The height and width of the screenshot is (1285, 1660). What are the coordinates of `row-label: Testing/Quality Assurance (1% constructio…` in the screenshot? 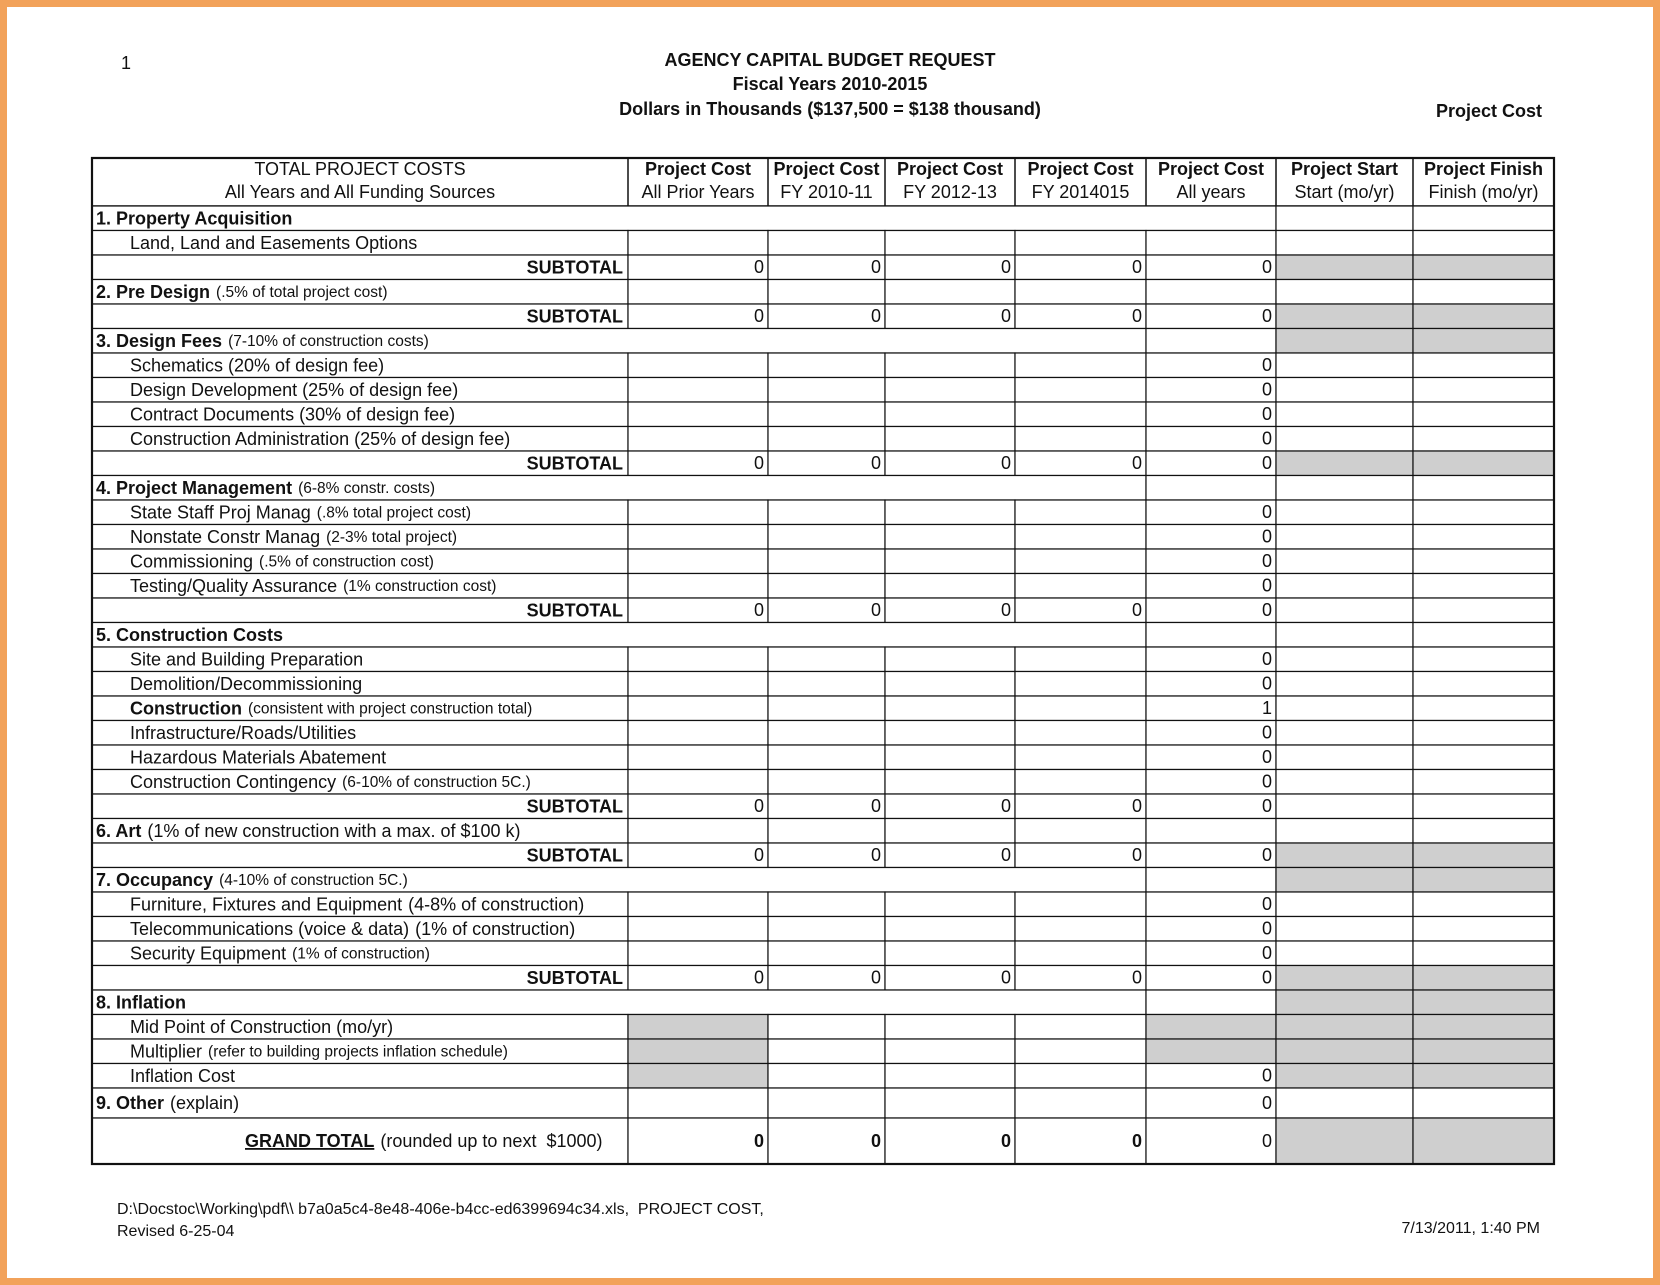 It's located at (313, 586).